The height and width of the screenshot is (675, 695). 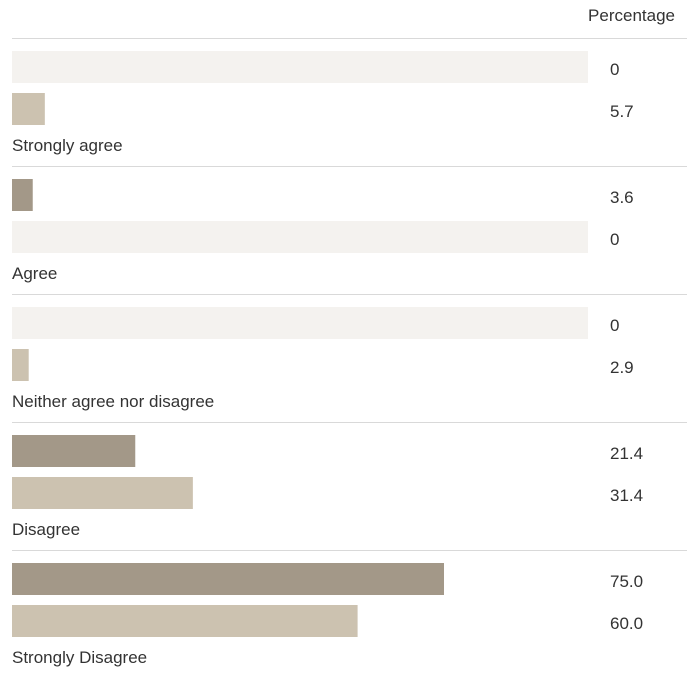 I want to click on category-label: Agree, so click(x=34, y=273).